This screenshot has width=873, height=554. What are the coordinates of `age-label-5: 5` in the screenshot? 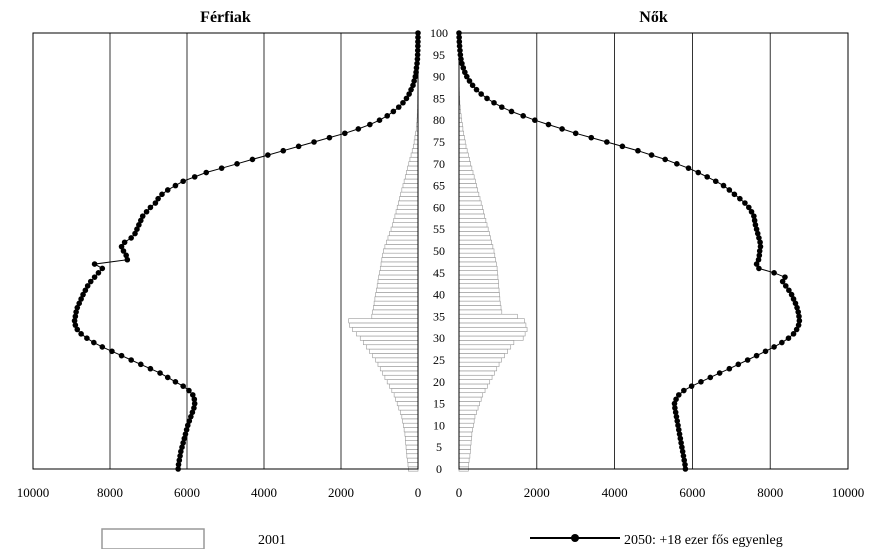 It's located at (439, 447).